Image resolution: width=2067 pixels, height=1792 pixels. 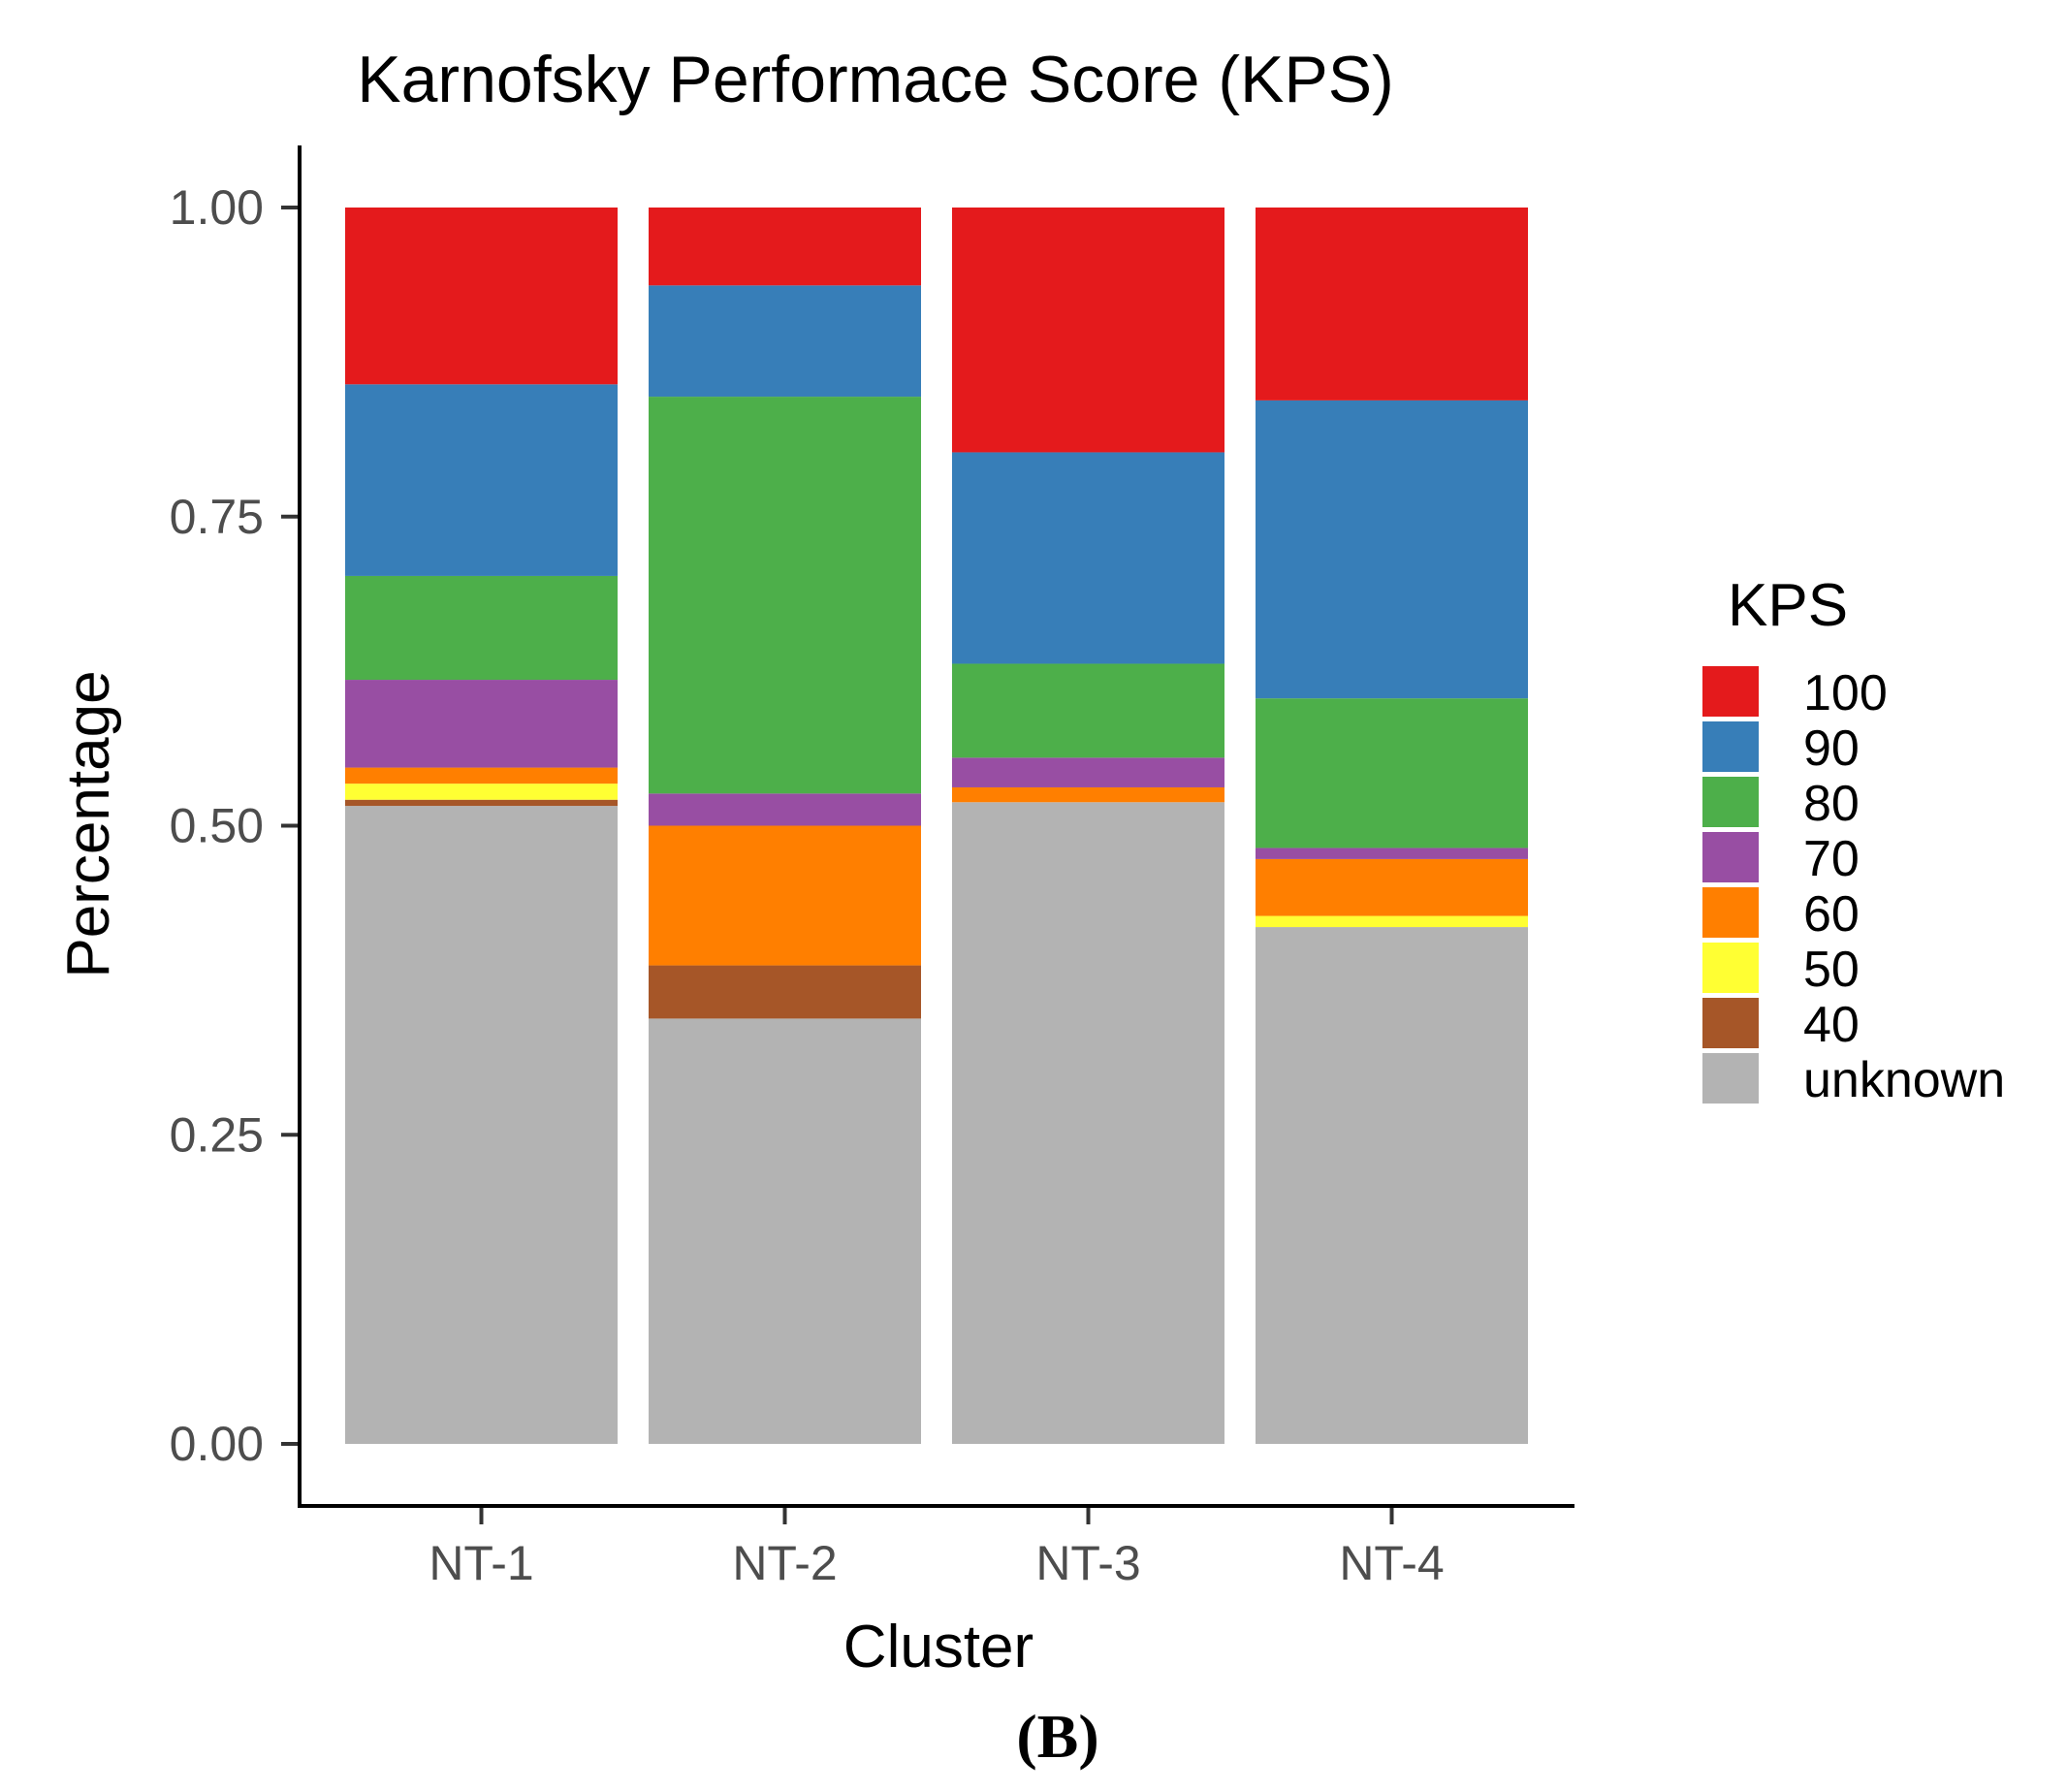 I want to click on chart-title: Karnofsky Performace Score (KPS), so click(x=875, y=79).